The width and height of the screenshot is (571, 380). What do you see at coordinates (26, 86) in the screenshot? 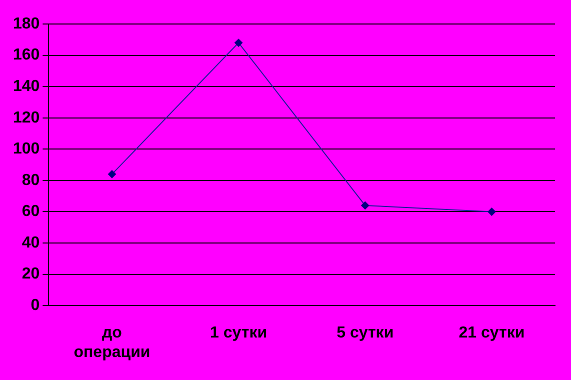
I see `y-tick-label: 140` at bounding box center [26, 86].